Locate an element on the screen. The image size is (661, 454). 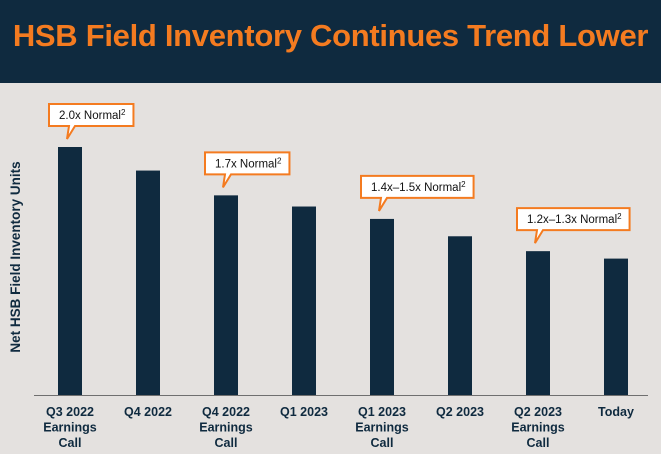
x-tick-label: Q4 2022 is located at coordinates (148, 412).